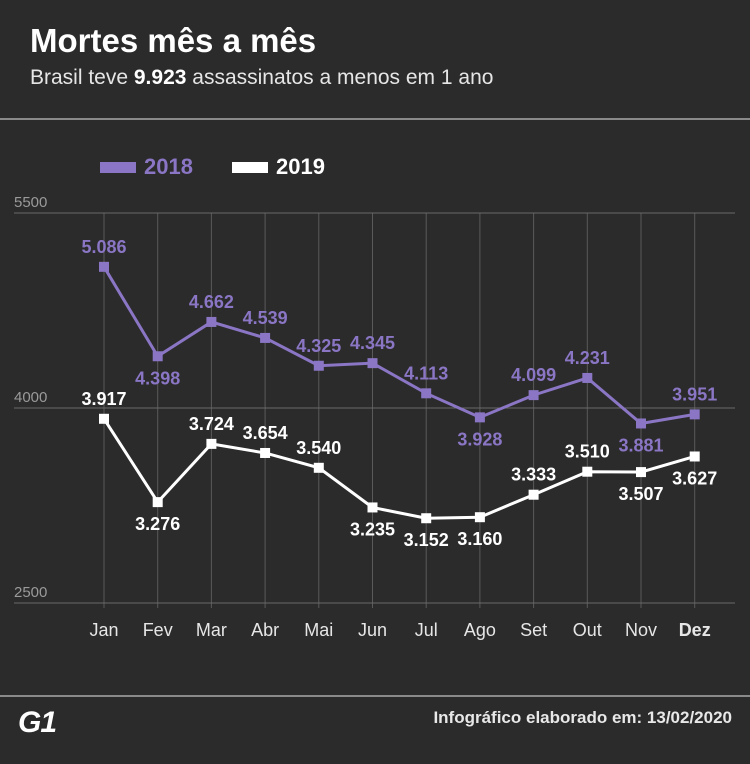 The height and width of the screenshot is (764, 750). I want to click on data-label-2018: 3.951, so click(694, 394).